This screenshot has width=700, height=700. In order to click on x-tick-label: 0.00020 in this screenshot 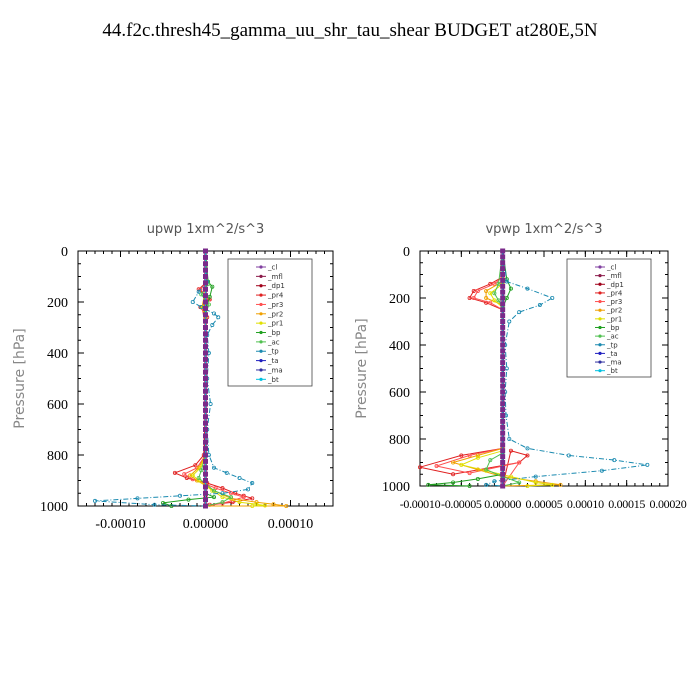, I will do `click(668, 504)`.